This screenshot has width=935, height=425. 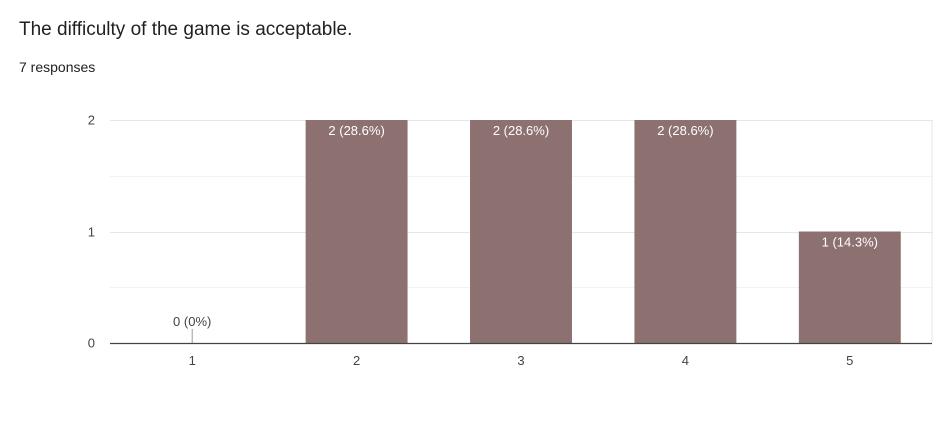 I want to click on y-tick-label: 2, so click(x=91, y=120).